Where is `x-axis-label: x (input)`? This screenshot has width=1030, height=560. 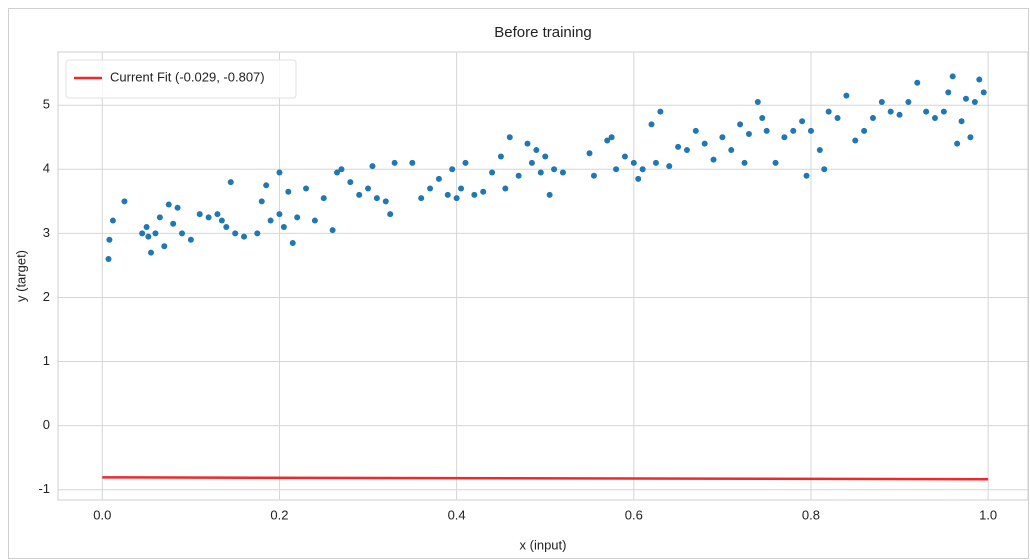 x-axis-label: x (input) is located at coordinates (543, 544).